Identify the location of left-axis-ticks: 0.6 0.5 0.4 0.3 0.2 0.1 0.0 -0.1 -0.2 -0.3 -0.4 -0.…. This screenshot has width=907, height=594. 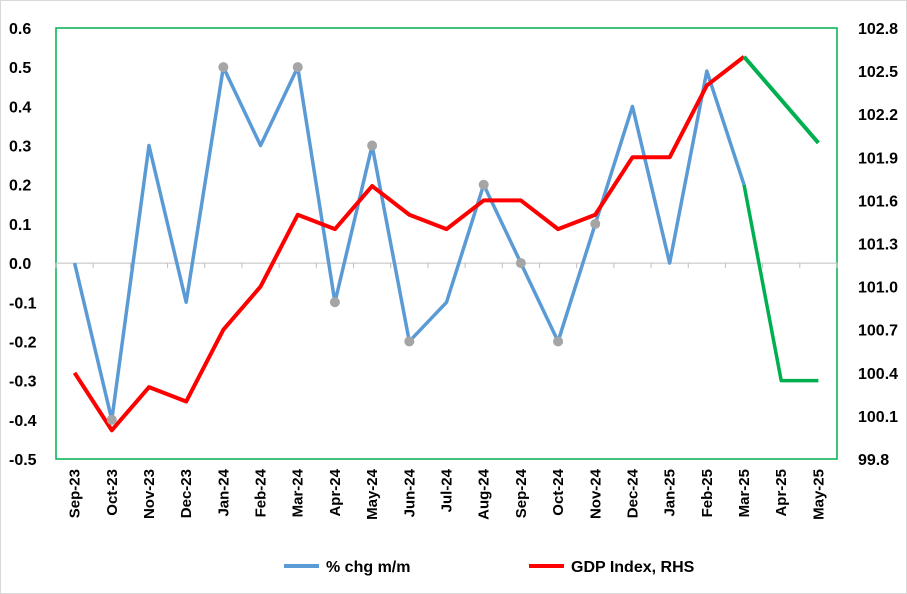
(23, 245).